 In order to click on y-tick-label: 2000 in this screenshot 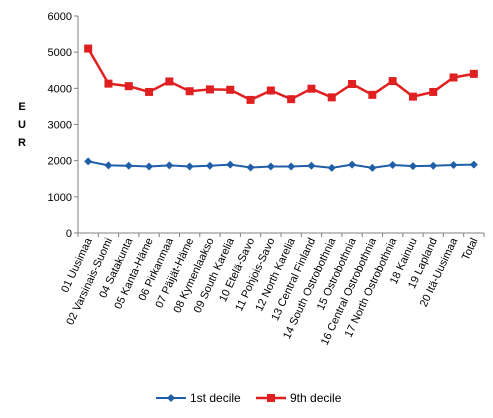, I will do `click(60, 162)`.